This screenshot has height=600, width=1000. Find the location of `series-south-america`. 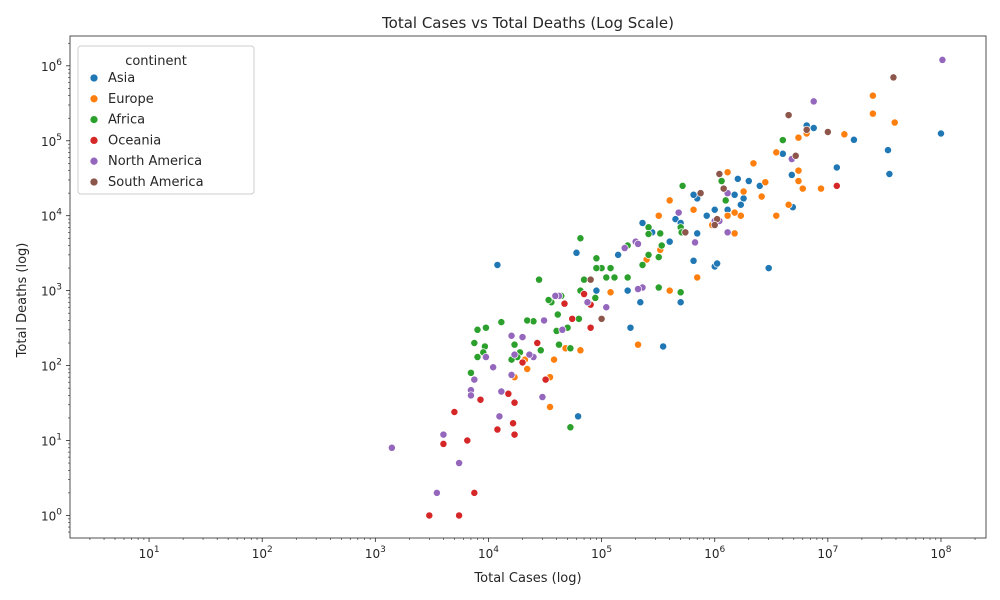

series-south-america is located at coordinates (742, 198).